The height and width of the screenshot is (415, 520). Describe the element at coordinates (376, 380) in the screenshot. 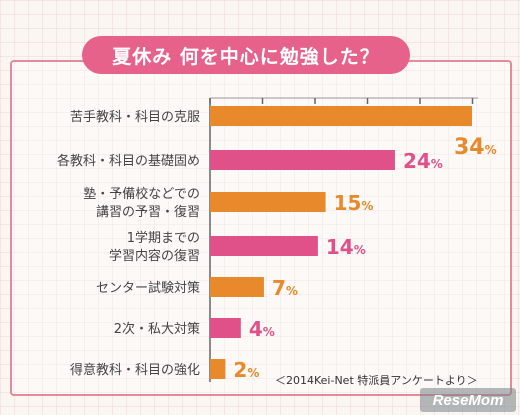

I see `source-note: ＜2014Kei-Net 特派員アンケートより＞` at that location.